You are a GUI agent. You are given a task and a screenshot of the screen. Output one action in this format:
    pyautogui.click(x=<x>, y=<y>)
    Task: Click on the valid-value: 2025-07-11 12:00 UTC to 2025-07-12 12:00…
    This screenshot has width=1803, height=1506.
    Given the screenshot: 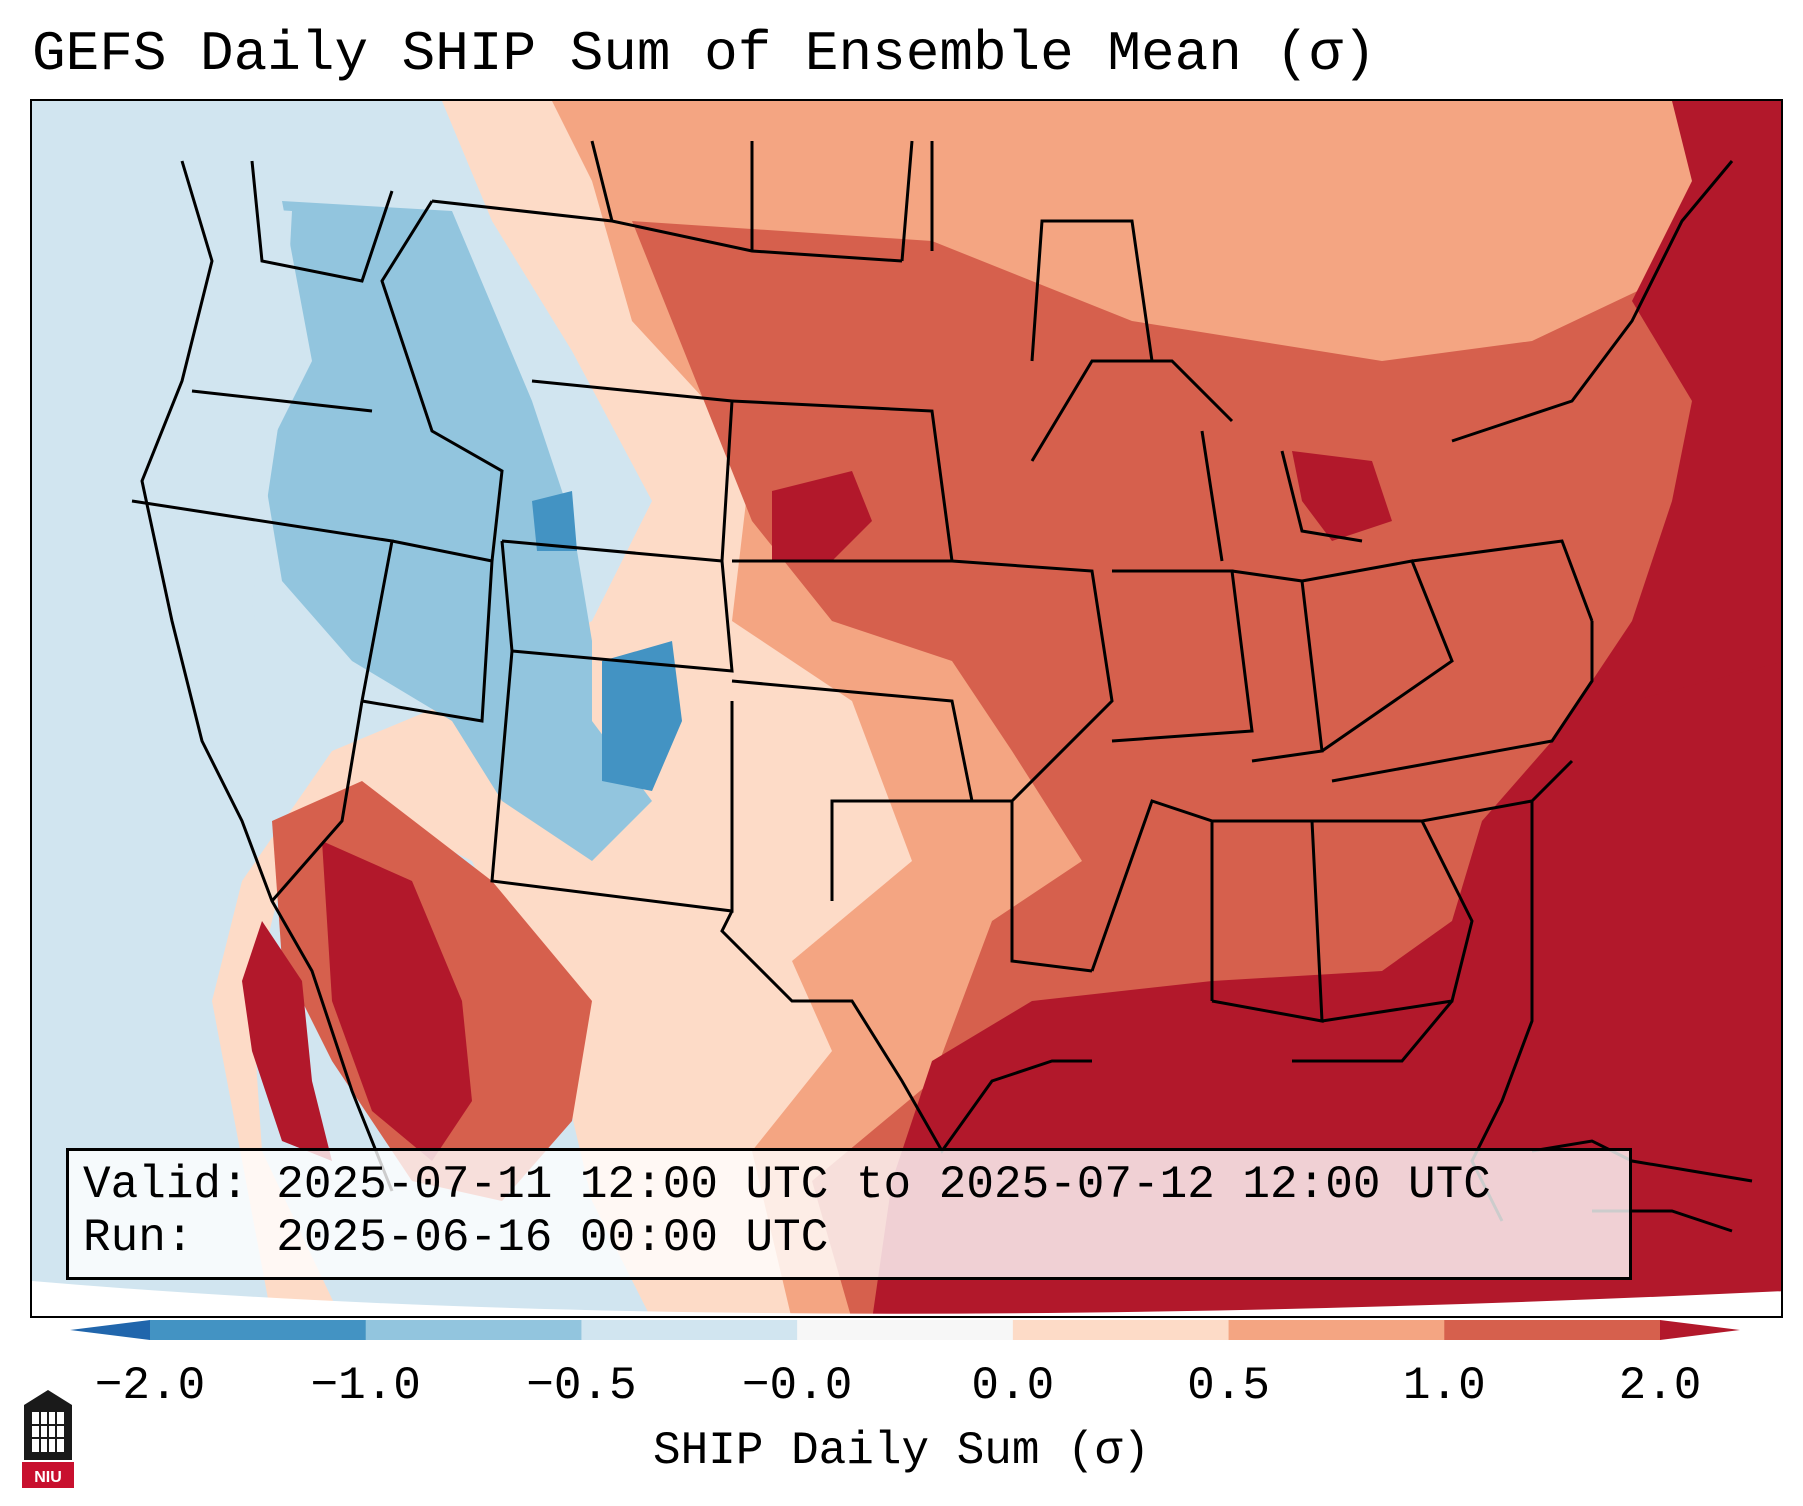 What is the action you would take?
    pyautogui.click(x=883, y=1185)
    